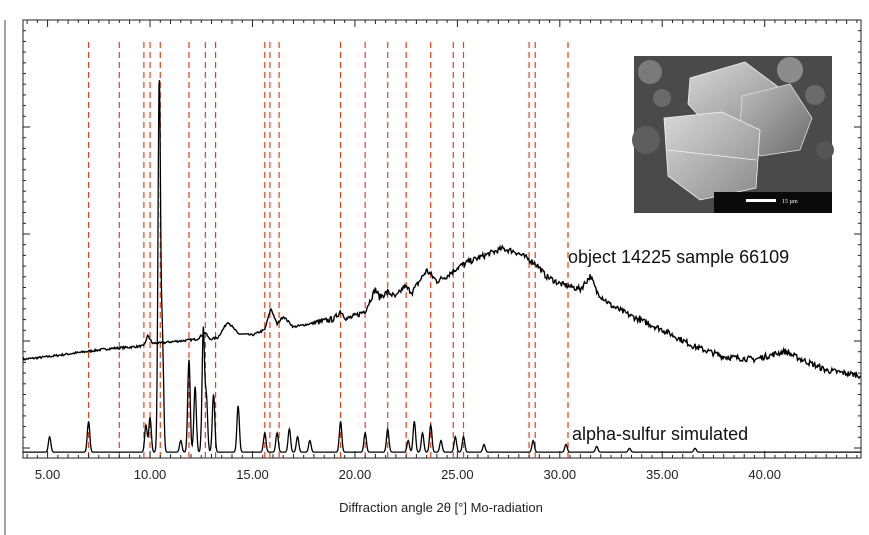 The height and width of the screenshot is (535, 869). What do you see at coordinates (457, 474) in the screenshot?
I see `x-tick-label: 25.00` at bounding box center [457, 474].